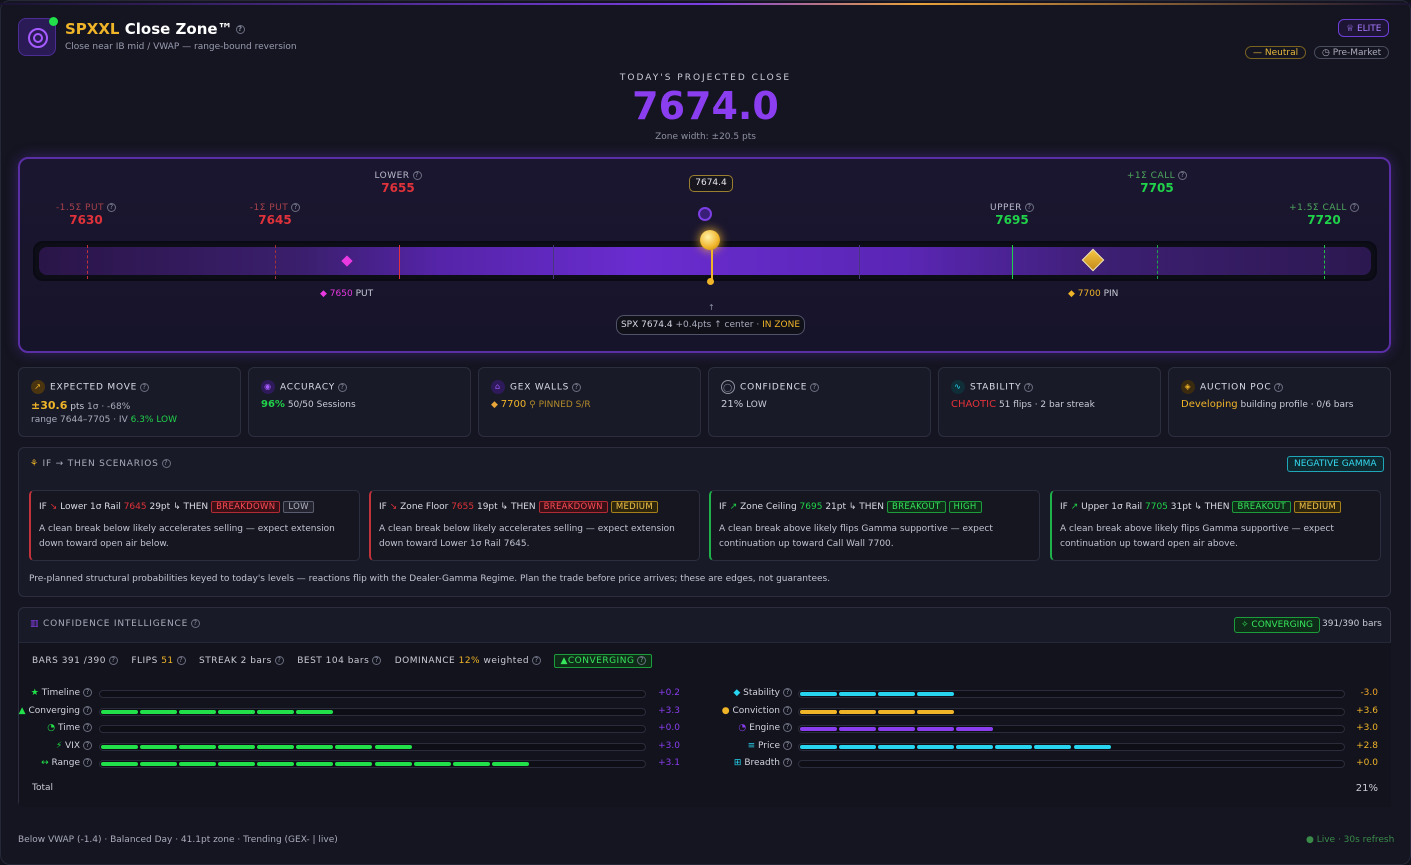  Describe the element at coordinates (1012, 215) in the screenshot. I see `level-upper: UPPER? 7695` at that location.